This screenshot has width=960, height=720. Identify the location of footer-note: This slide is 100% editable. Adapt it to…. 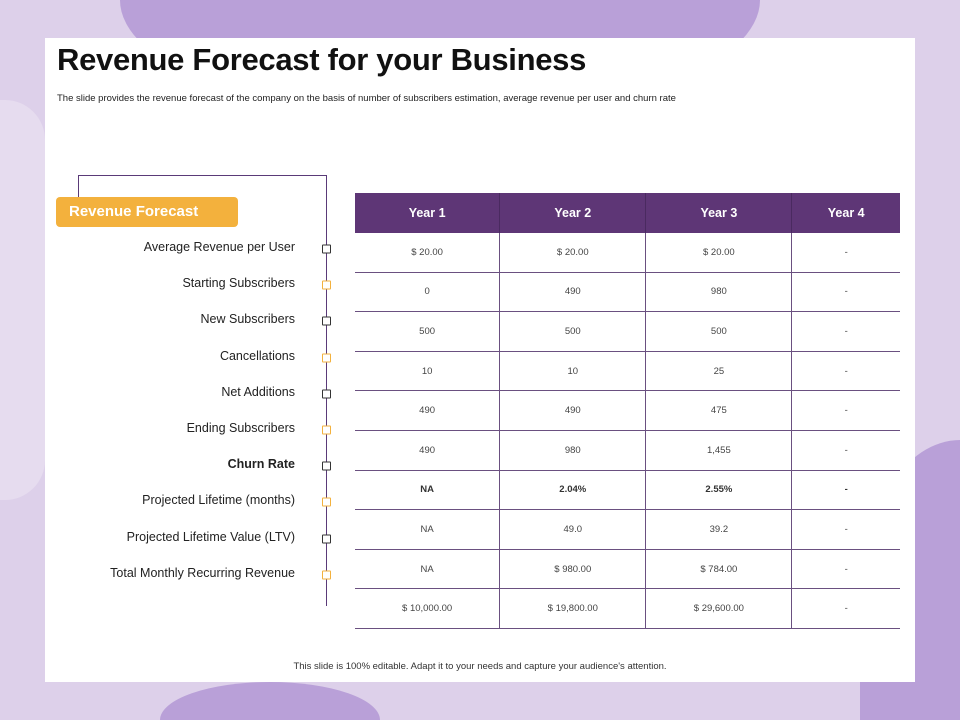
(480, 666).